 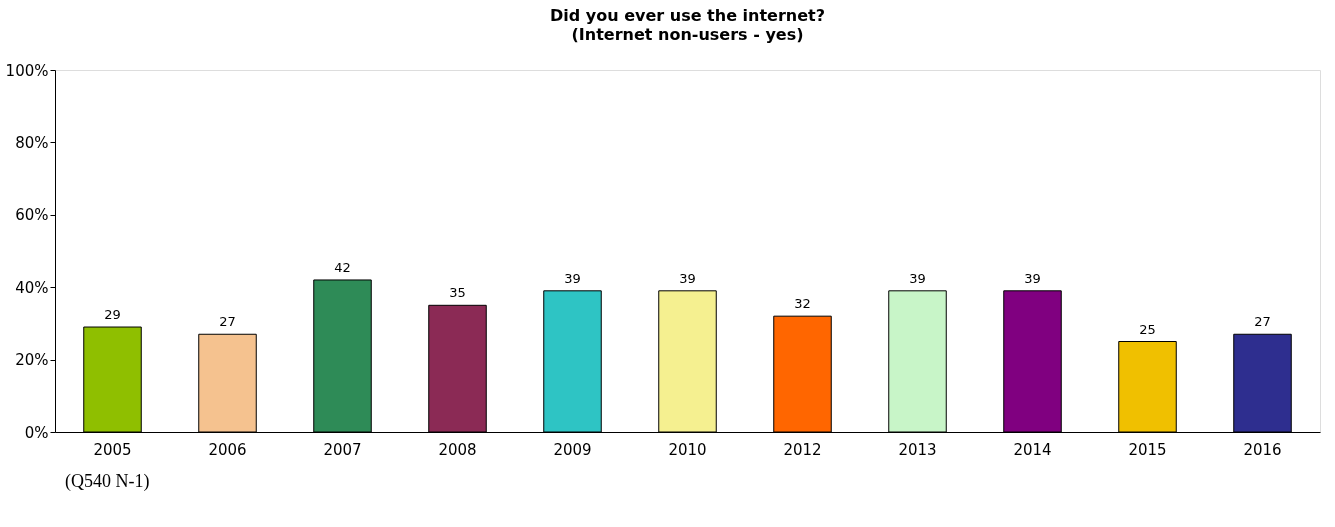 I want to click on data-label: 32, so click(x=802, y=304).